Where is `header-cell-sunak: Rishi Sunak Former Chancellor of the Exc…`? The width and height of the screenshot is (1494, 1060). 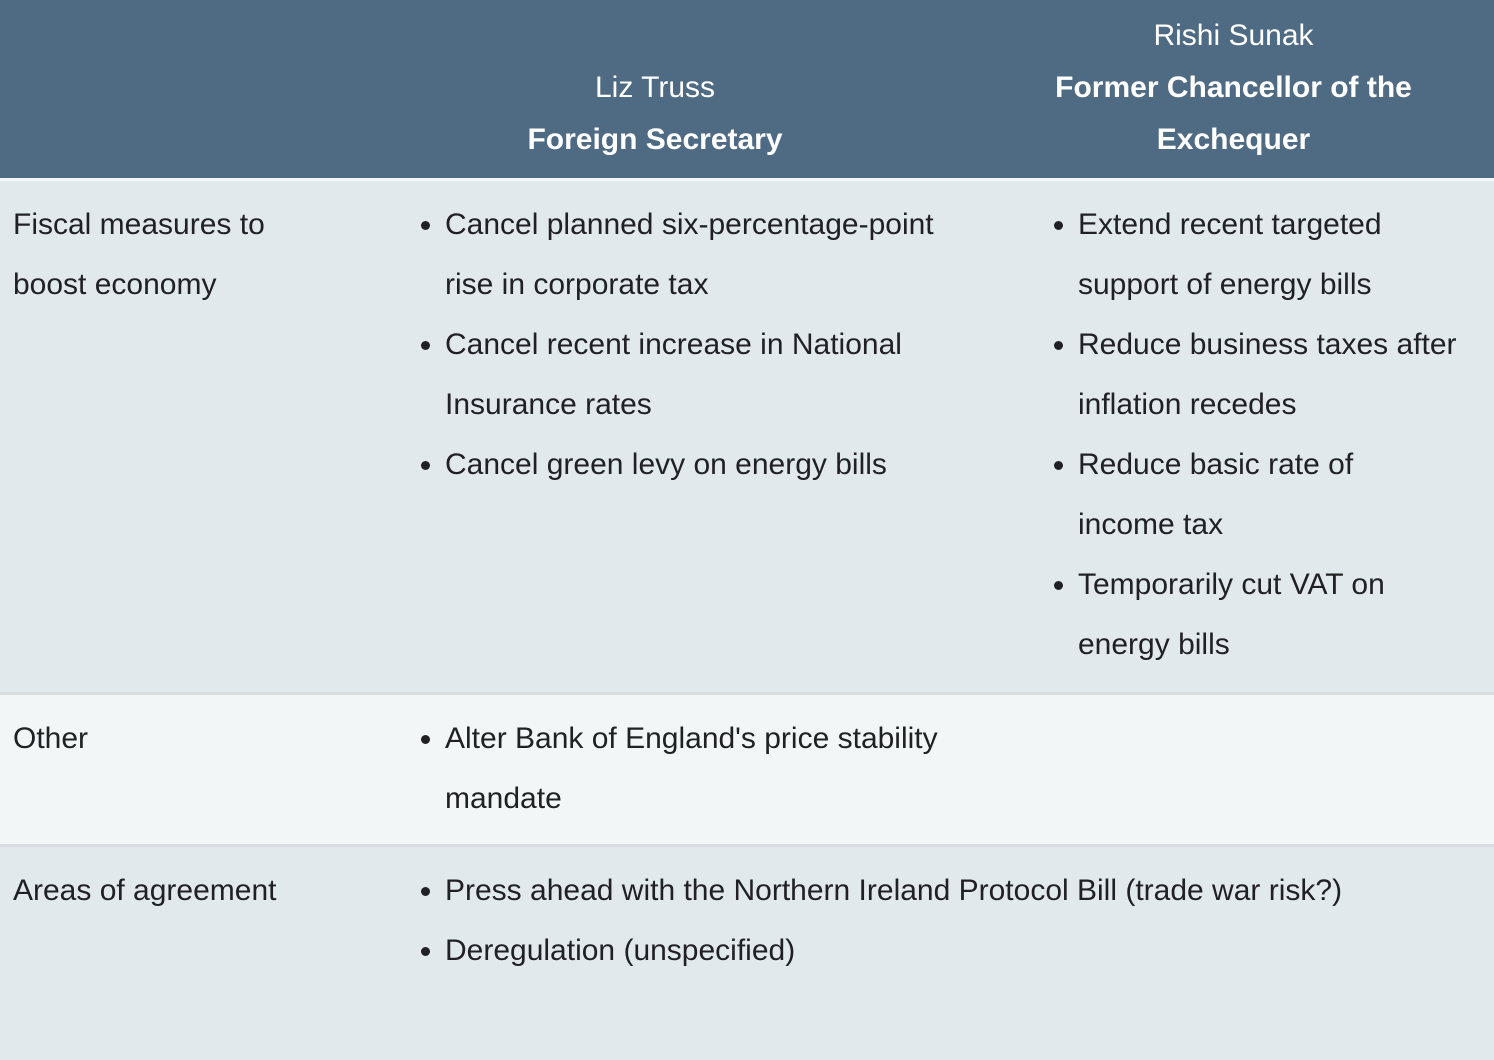 header-cell-sunak: Rishi Sunak Former Chancellor of the Exc… is located at coordinates (1233, 89).